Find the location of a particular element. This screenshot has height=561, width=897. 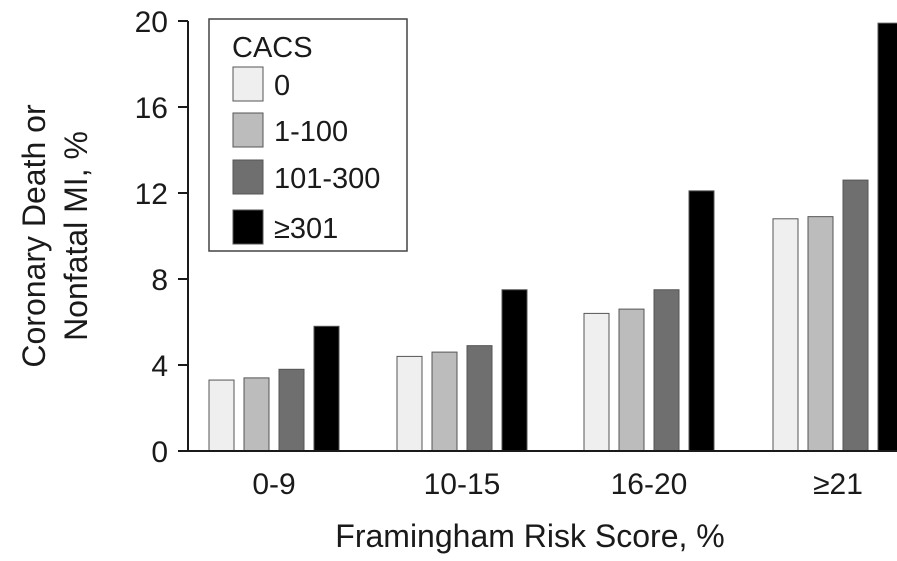

y-tick-label: 4 is located at coordinates (159, 366).